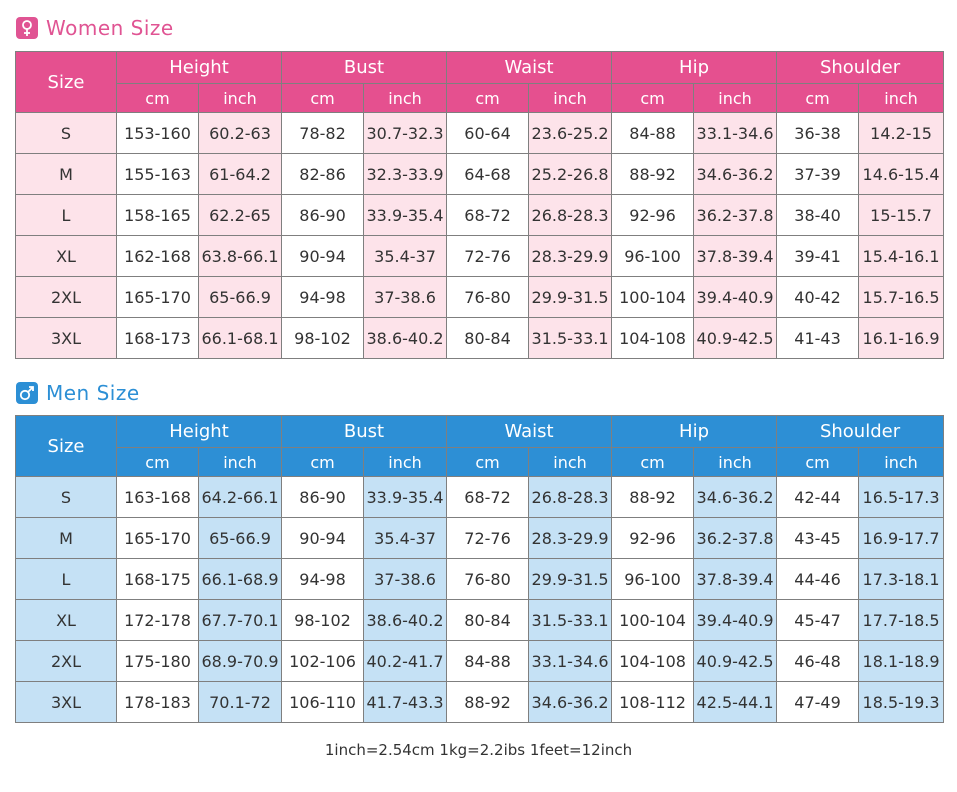  I want to click on inch-value-cell: 28.3-29.9, so click(570, 256).